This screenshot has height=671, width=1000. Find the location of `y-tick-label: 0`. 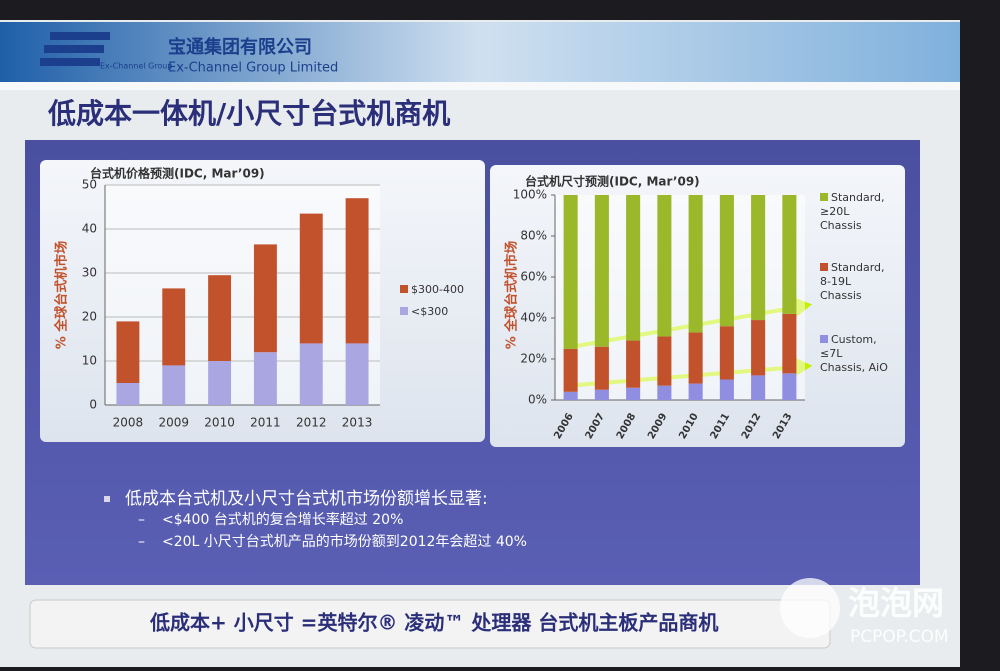

y-tick-label: 0 is located at coordinates (93, 405).